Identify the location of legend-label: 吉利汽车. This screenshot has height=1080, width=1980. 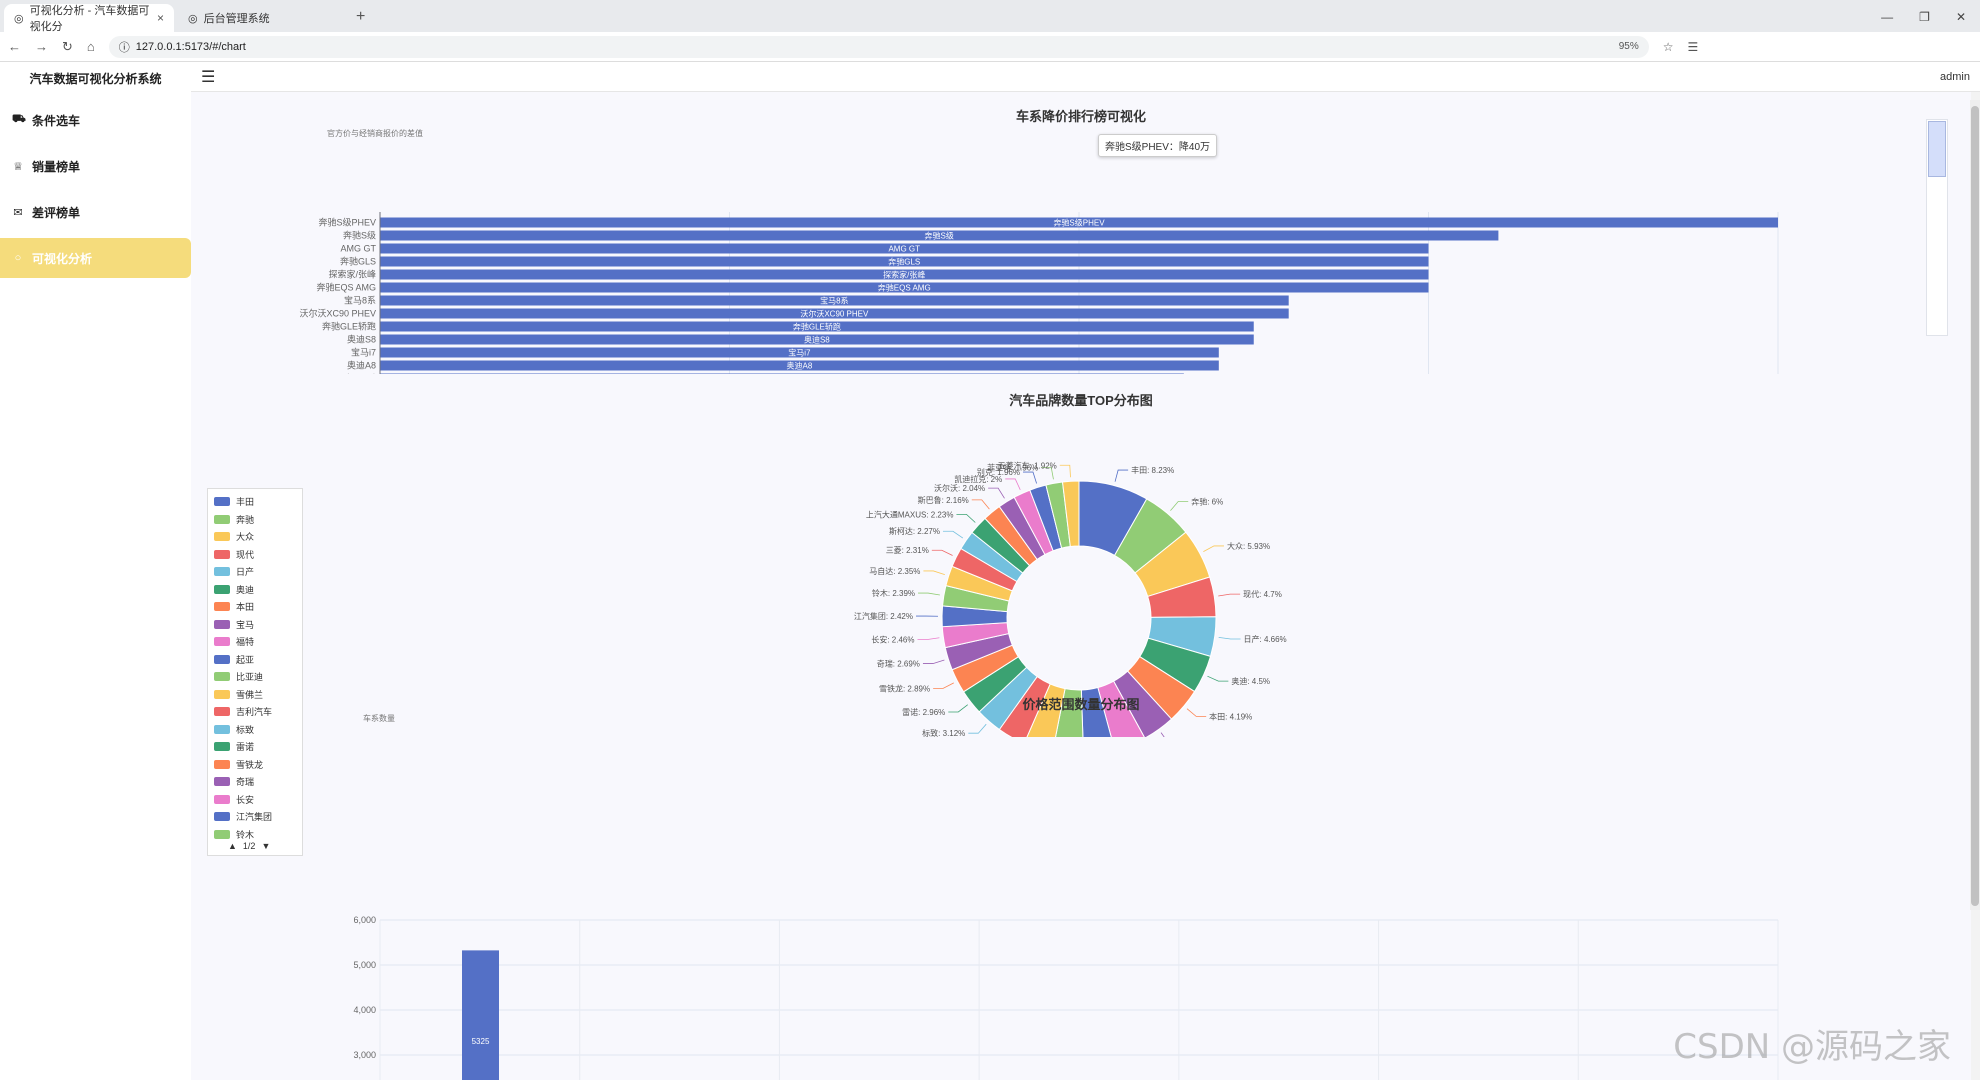
(254, 712).